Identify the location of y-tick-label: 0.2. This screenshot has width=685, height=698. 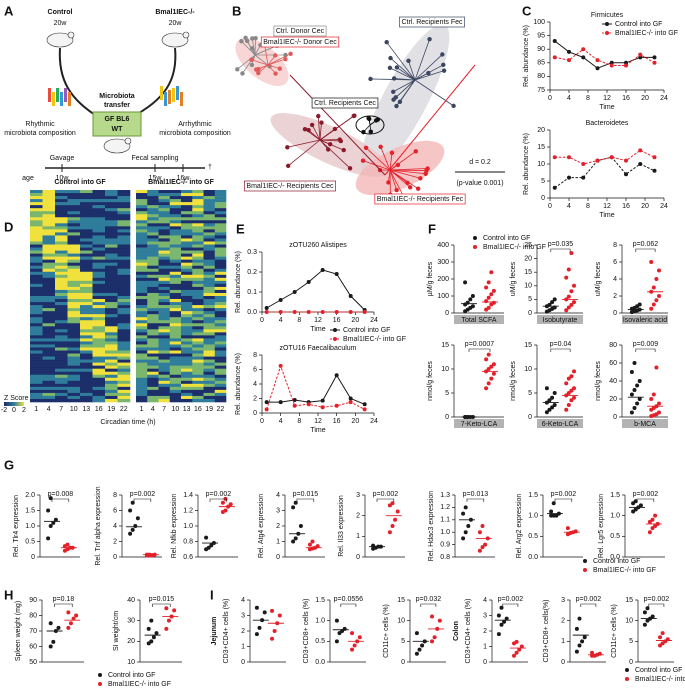
(252, 272).